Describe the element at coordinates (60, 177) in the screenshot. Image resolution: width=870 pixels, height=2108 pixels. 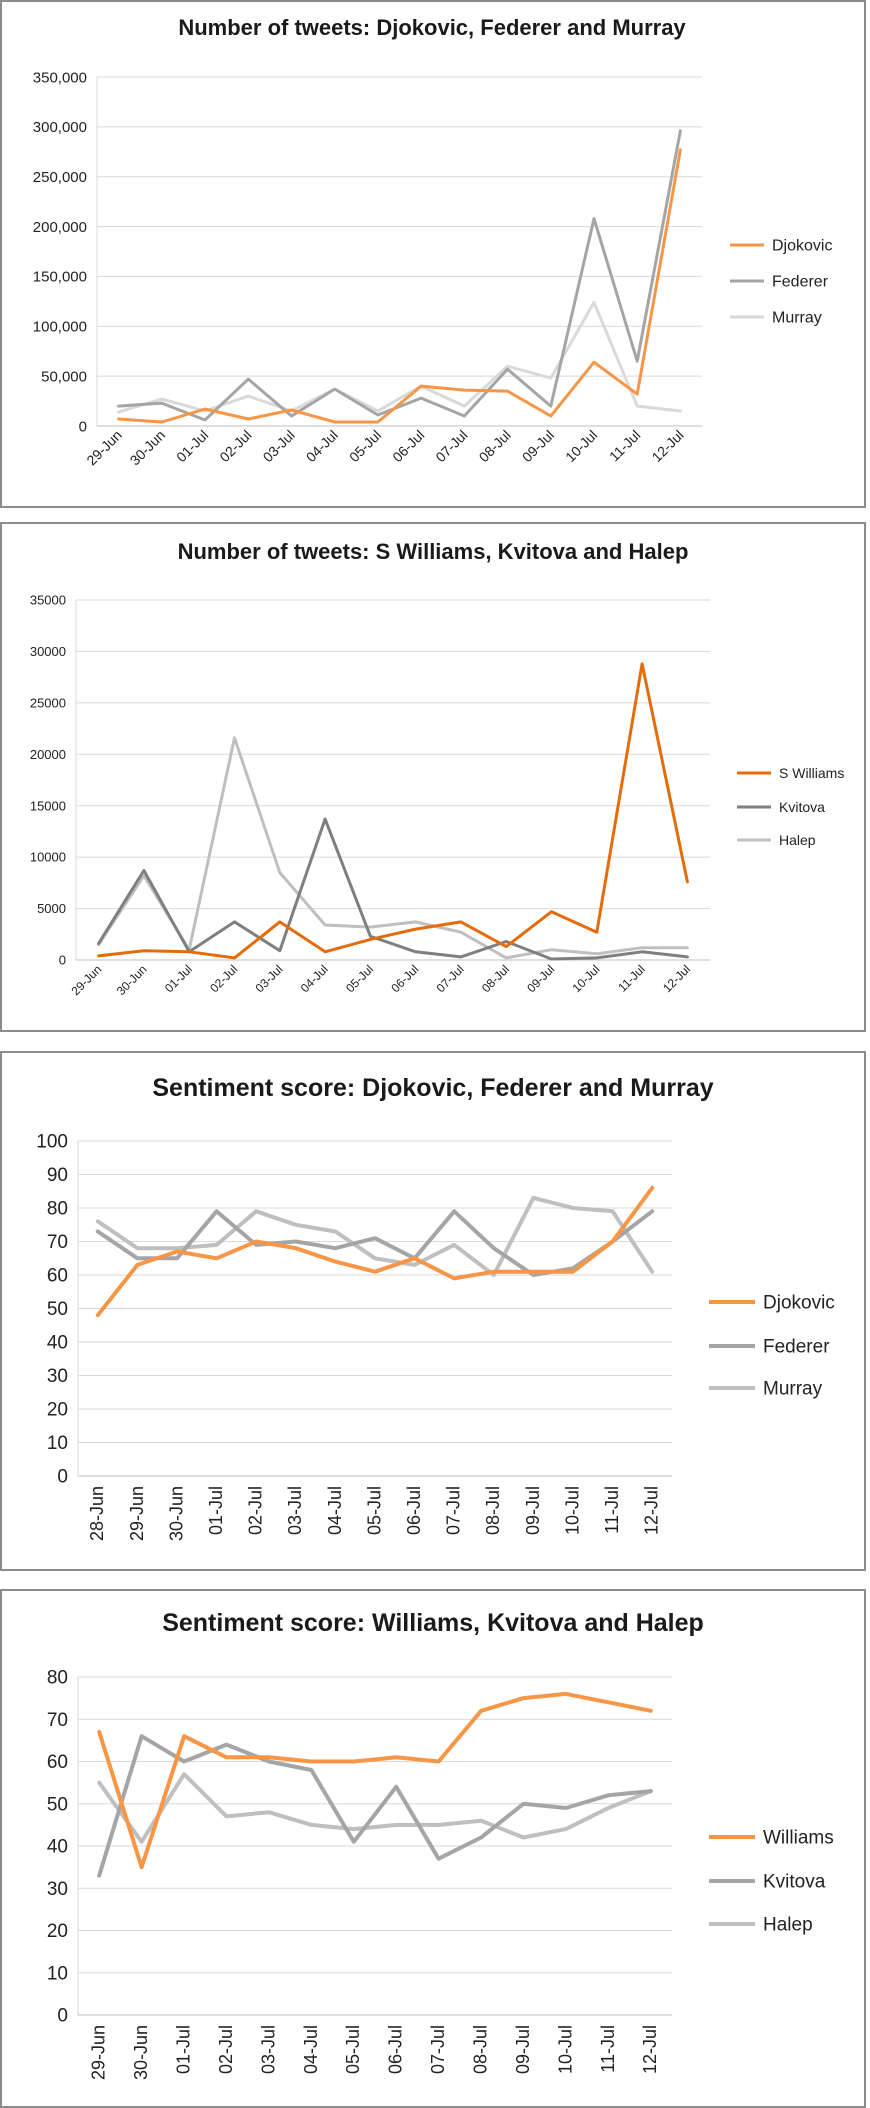
I see `y-tick-label: 250,000` at that location.